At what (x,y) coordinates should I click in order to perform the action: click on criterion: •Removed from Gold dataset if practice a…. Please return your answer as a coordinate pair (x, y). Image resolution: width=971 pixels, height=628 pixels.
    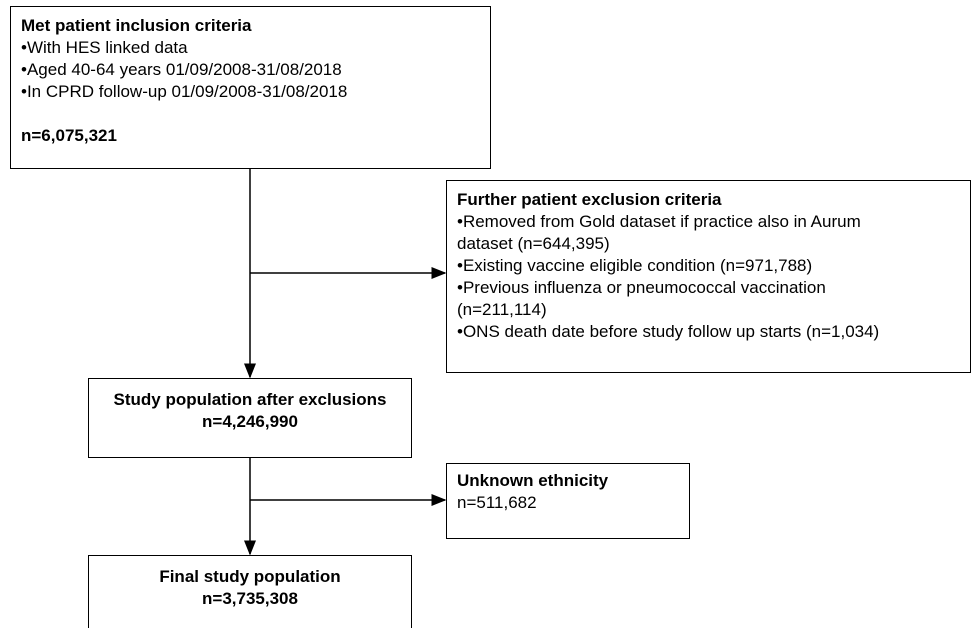
    Looking at the image, I should click on (659, 221).